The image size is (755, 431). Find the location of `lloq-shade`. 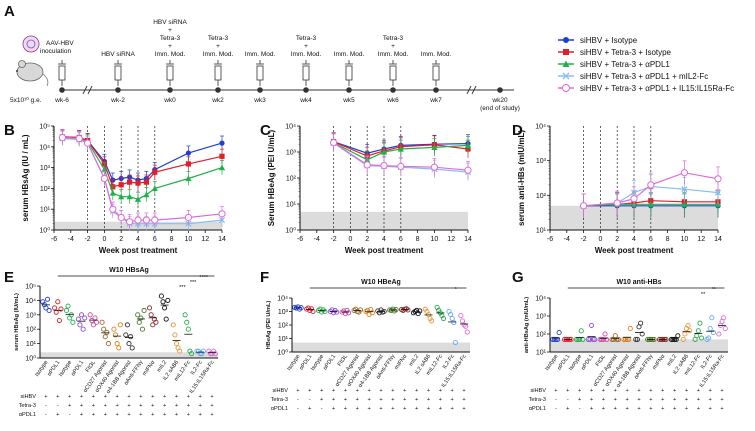

lloq-shade is located at coordinates (129, 355).